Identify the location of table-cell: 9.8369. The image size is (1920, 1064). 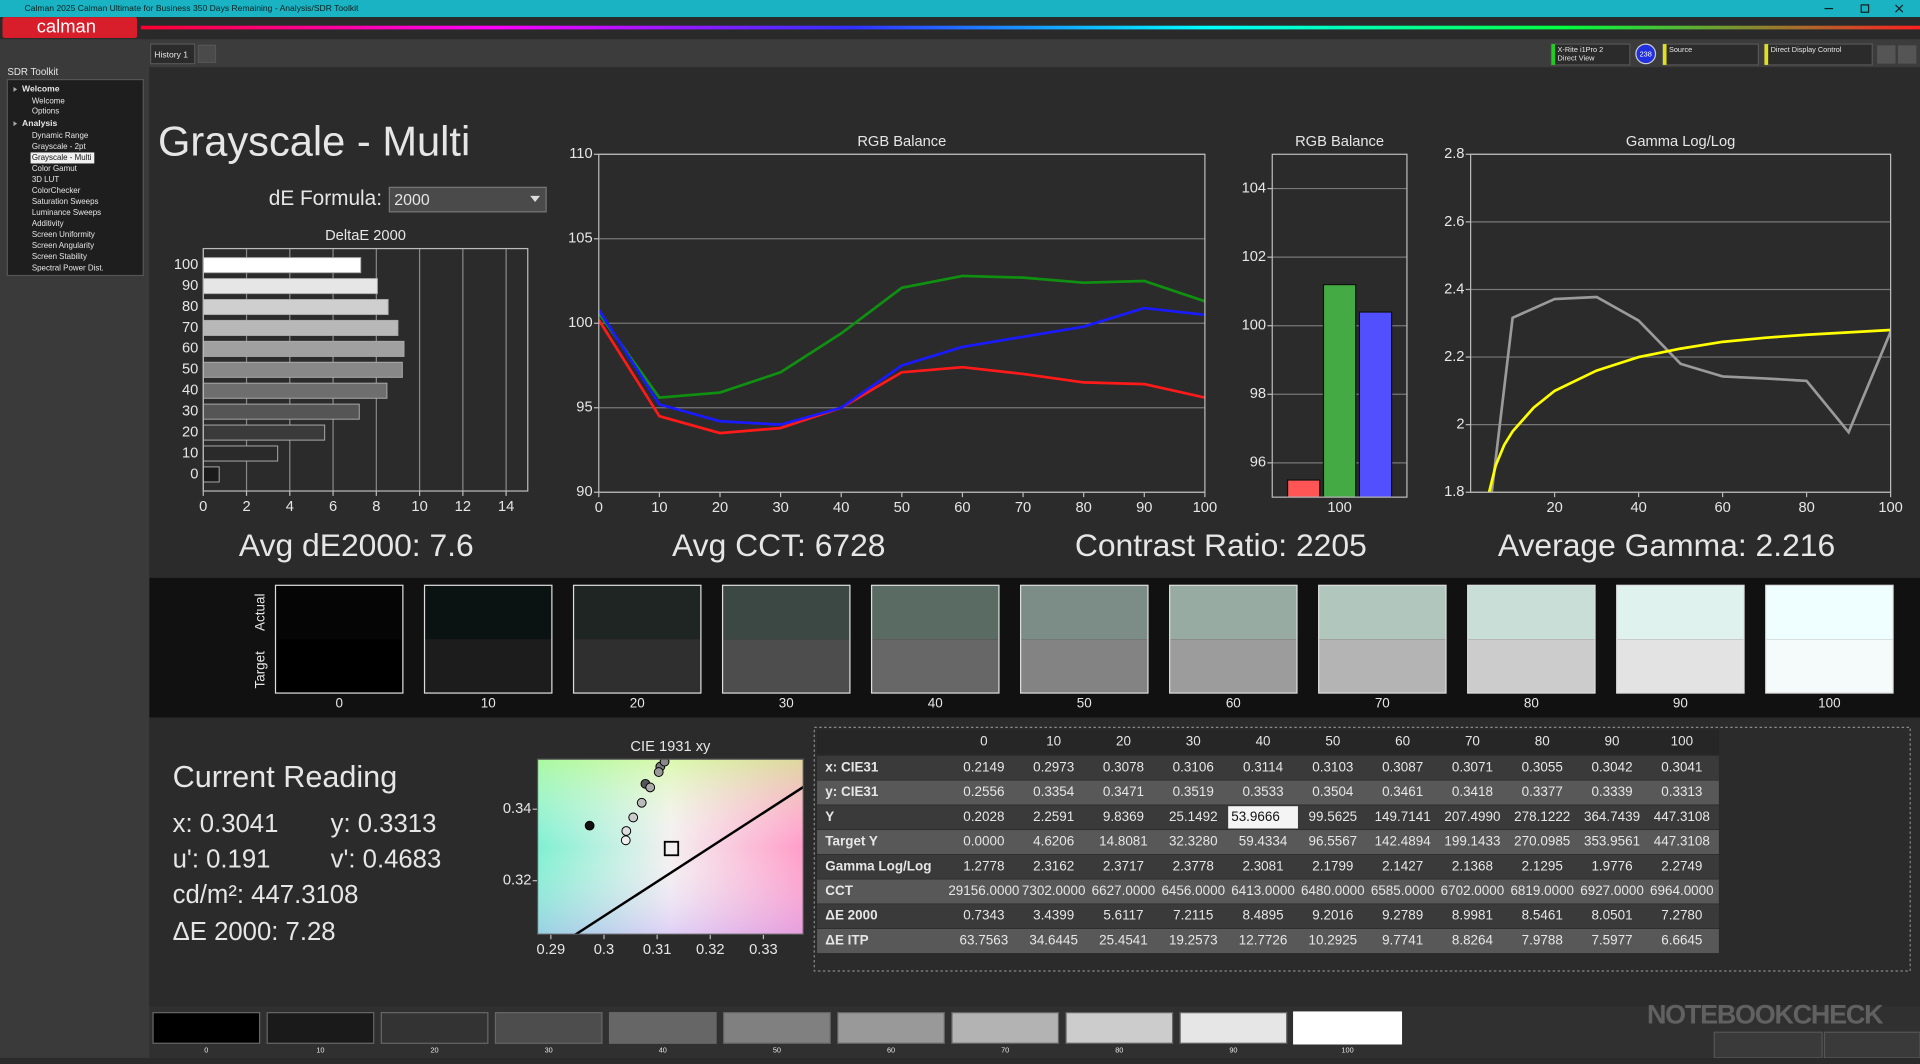
(1123, 816).